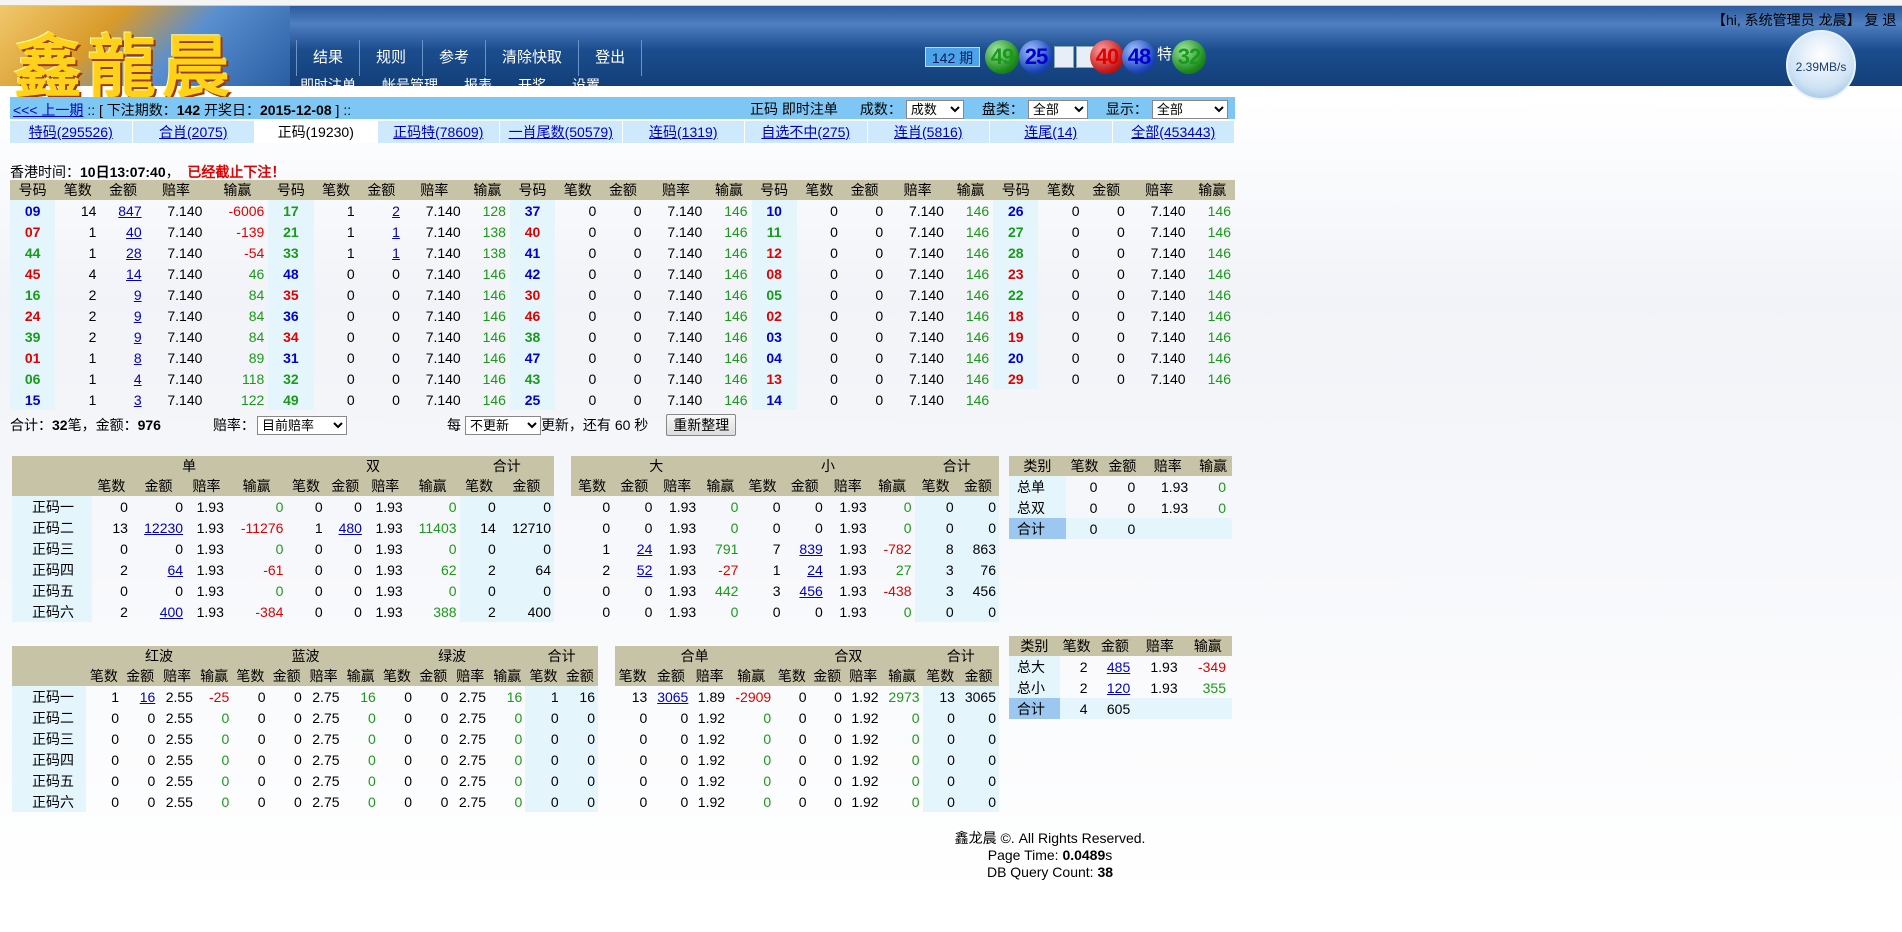  Describe the element at coordinates (502, 425) in the screenshot. I see `refresh-select: 不更新` at that location.